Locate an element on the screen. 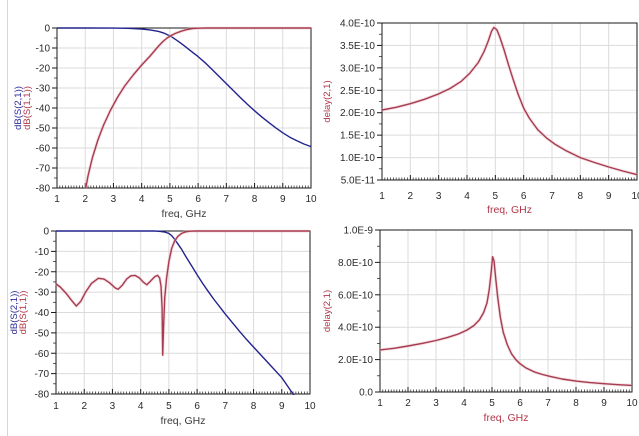 This screenshot has width=639, height=436. page-left-border is located at coordinates (7, 218).